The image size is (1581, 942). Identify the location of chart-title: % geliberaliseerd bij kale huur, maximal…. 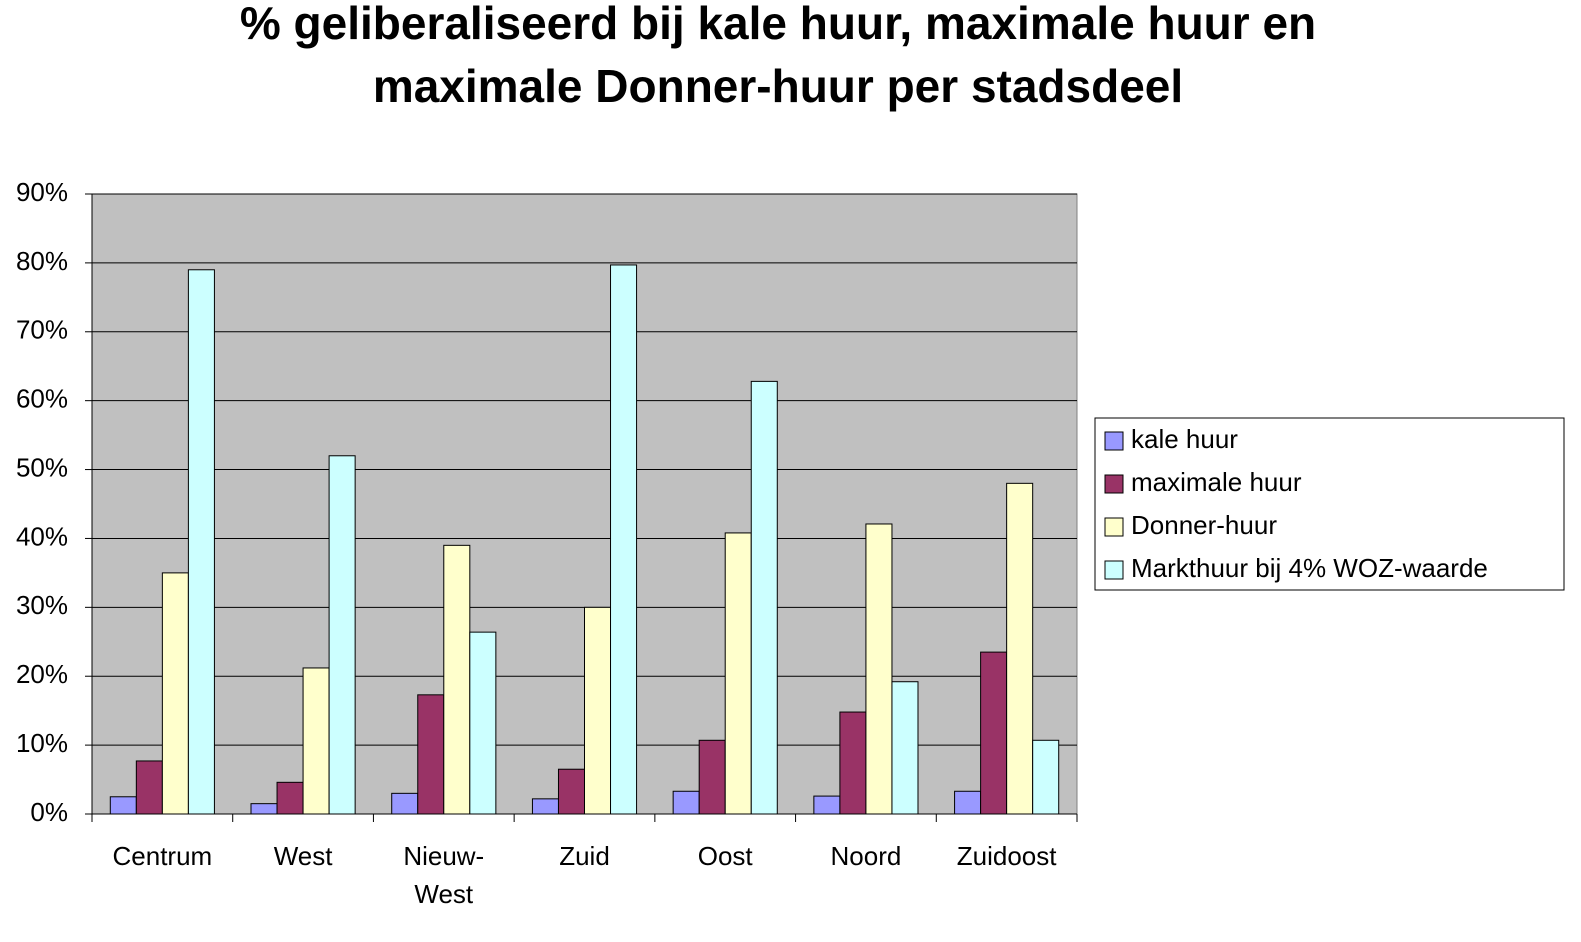
(778, 24).